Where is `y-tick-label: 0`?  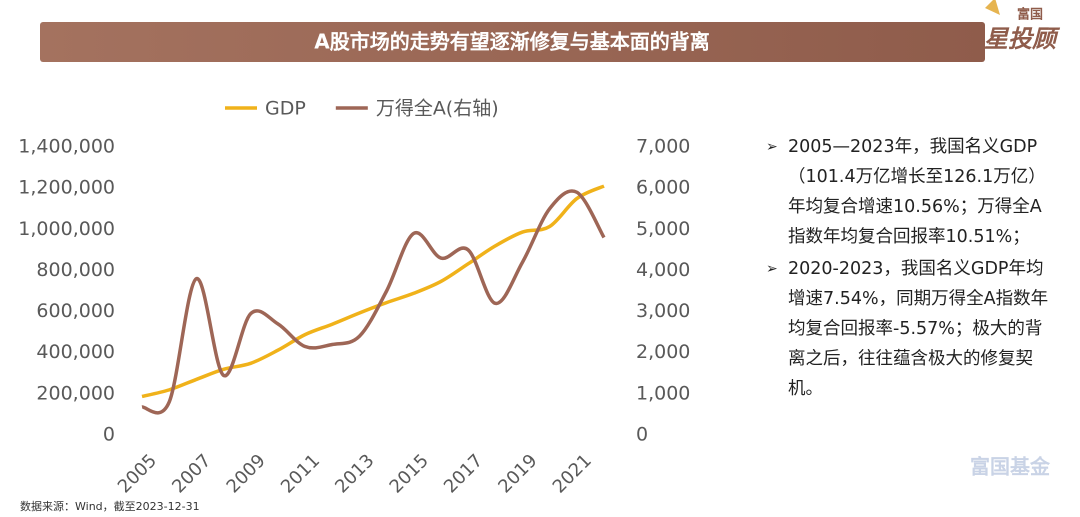 y-tick-label: 0 is located at coordinates (109, 435).